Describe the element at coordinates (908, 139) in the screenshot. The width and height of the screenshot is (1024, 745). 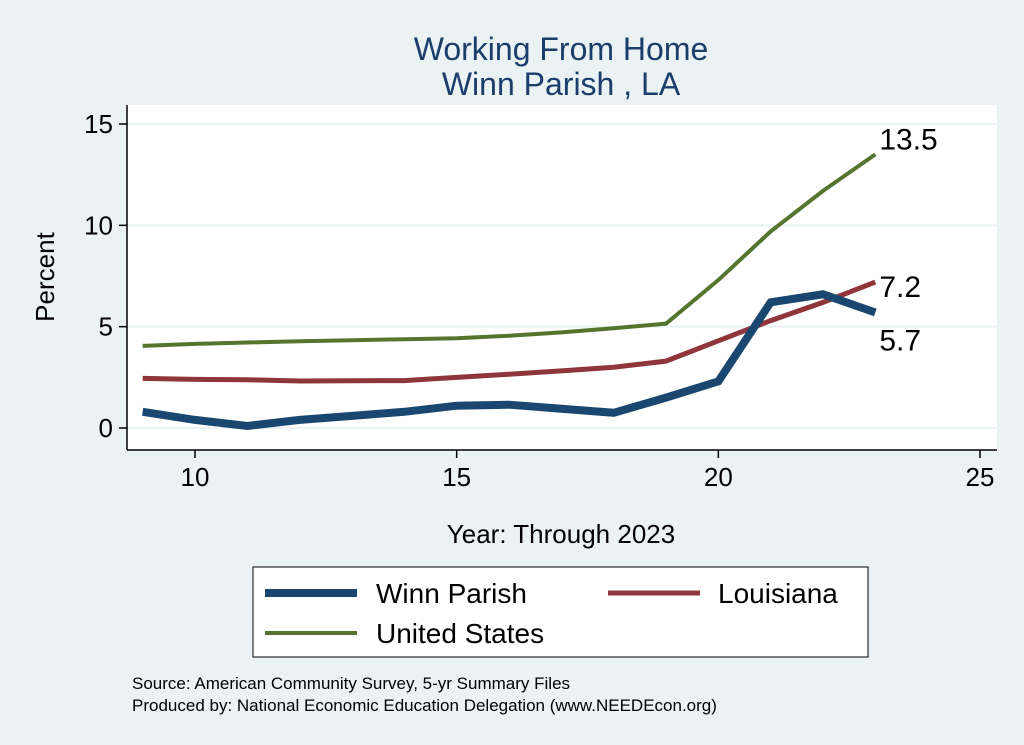
I see `end-label-united-states: 13.5` at that location.